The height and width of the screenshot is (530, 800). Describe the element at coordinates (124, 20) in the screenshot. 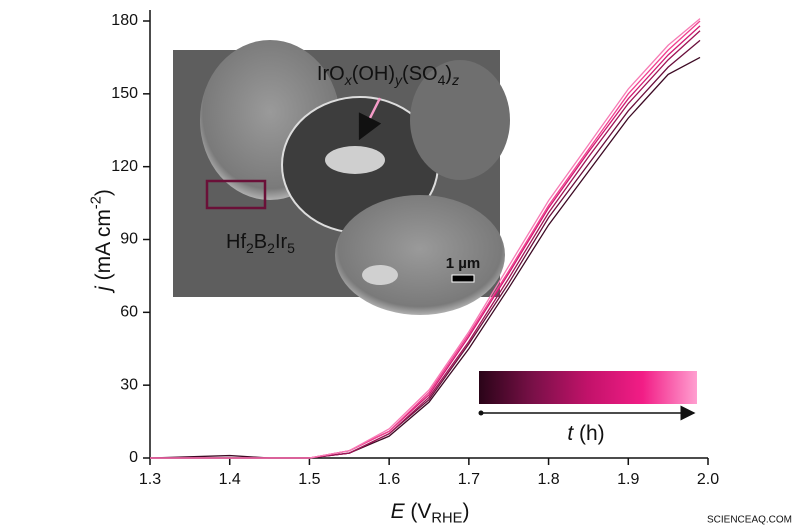

I see `y-tick-label: 180` at that location.